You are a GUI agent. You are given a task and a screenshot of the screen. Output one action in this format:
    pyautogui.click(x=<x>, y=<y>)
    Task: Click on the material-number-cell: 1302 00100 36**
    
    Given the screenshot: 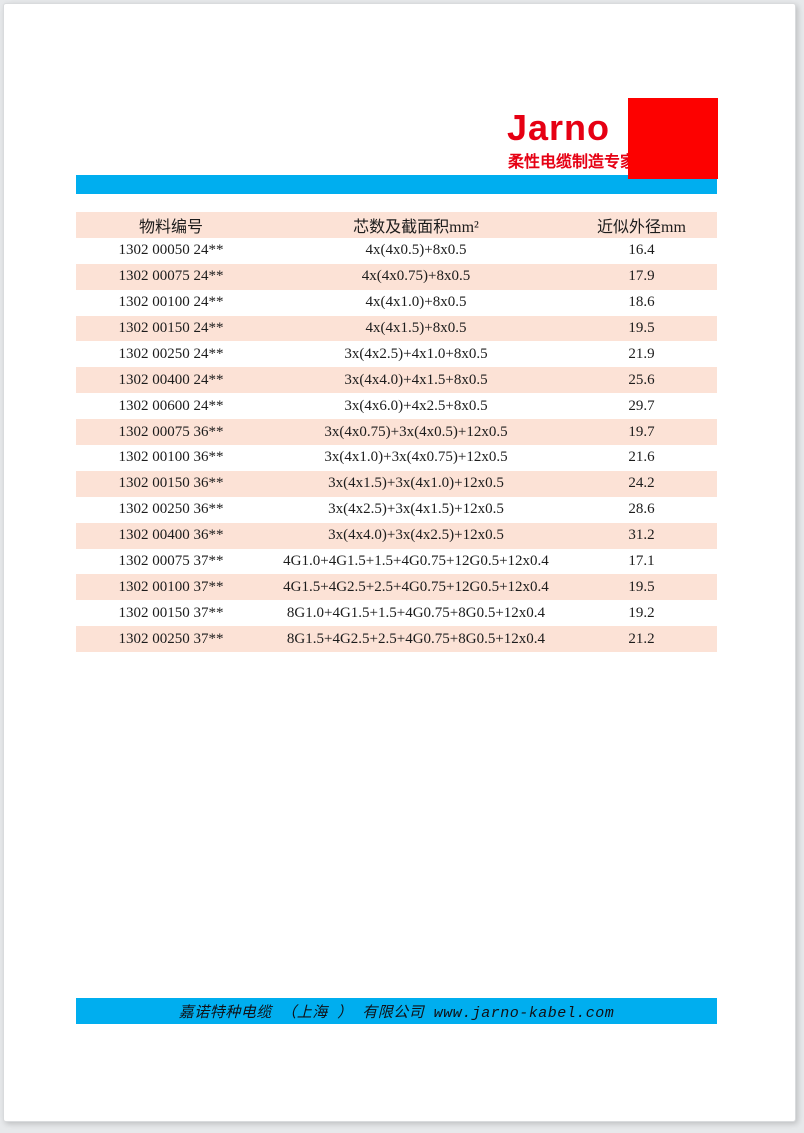 What is the action you would take?
    pyautogui.click(x=171, y=457)
    